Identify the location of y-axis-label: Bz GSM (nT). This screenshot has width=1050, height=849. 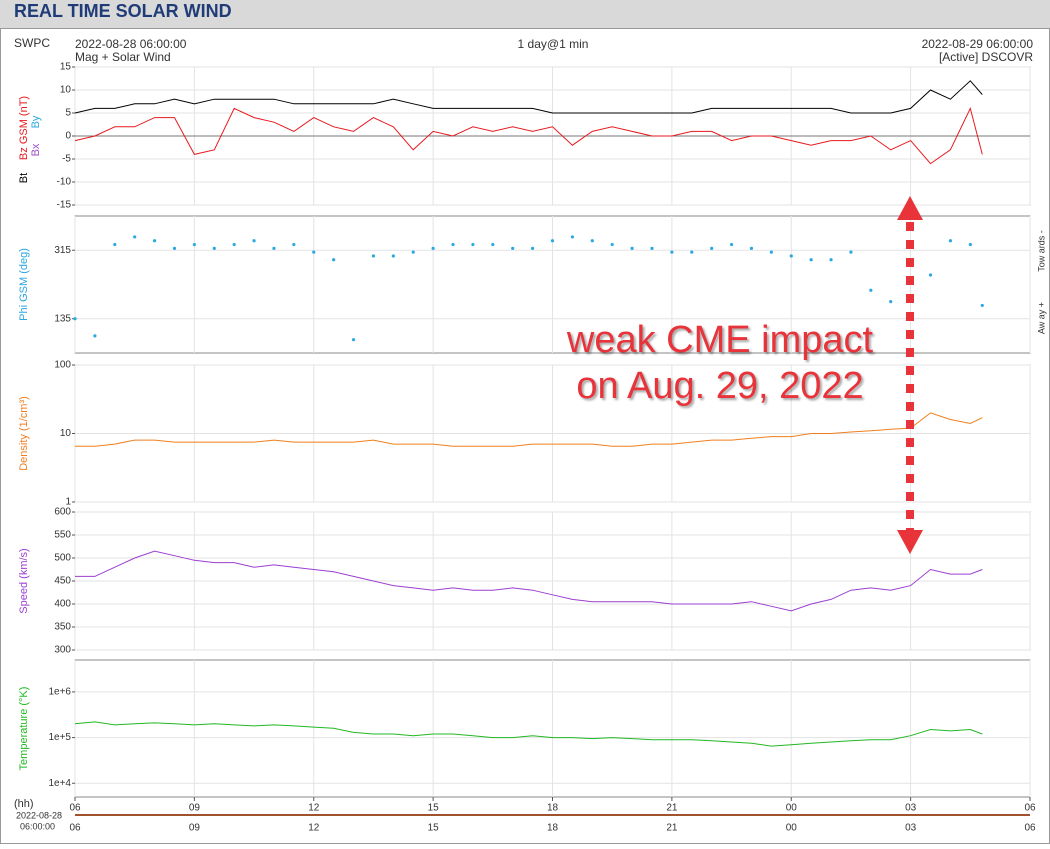
(24, 128).